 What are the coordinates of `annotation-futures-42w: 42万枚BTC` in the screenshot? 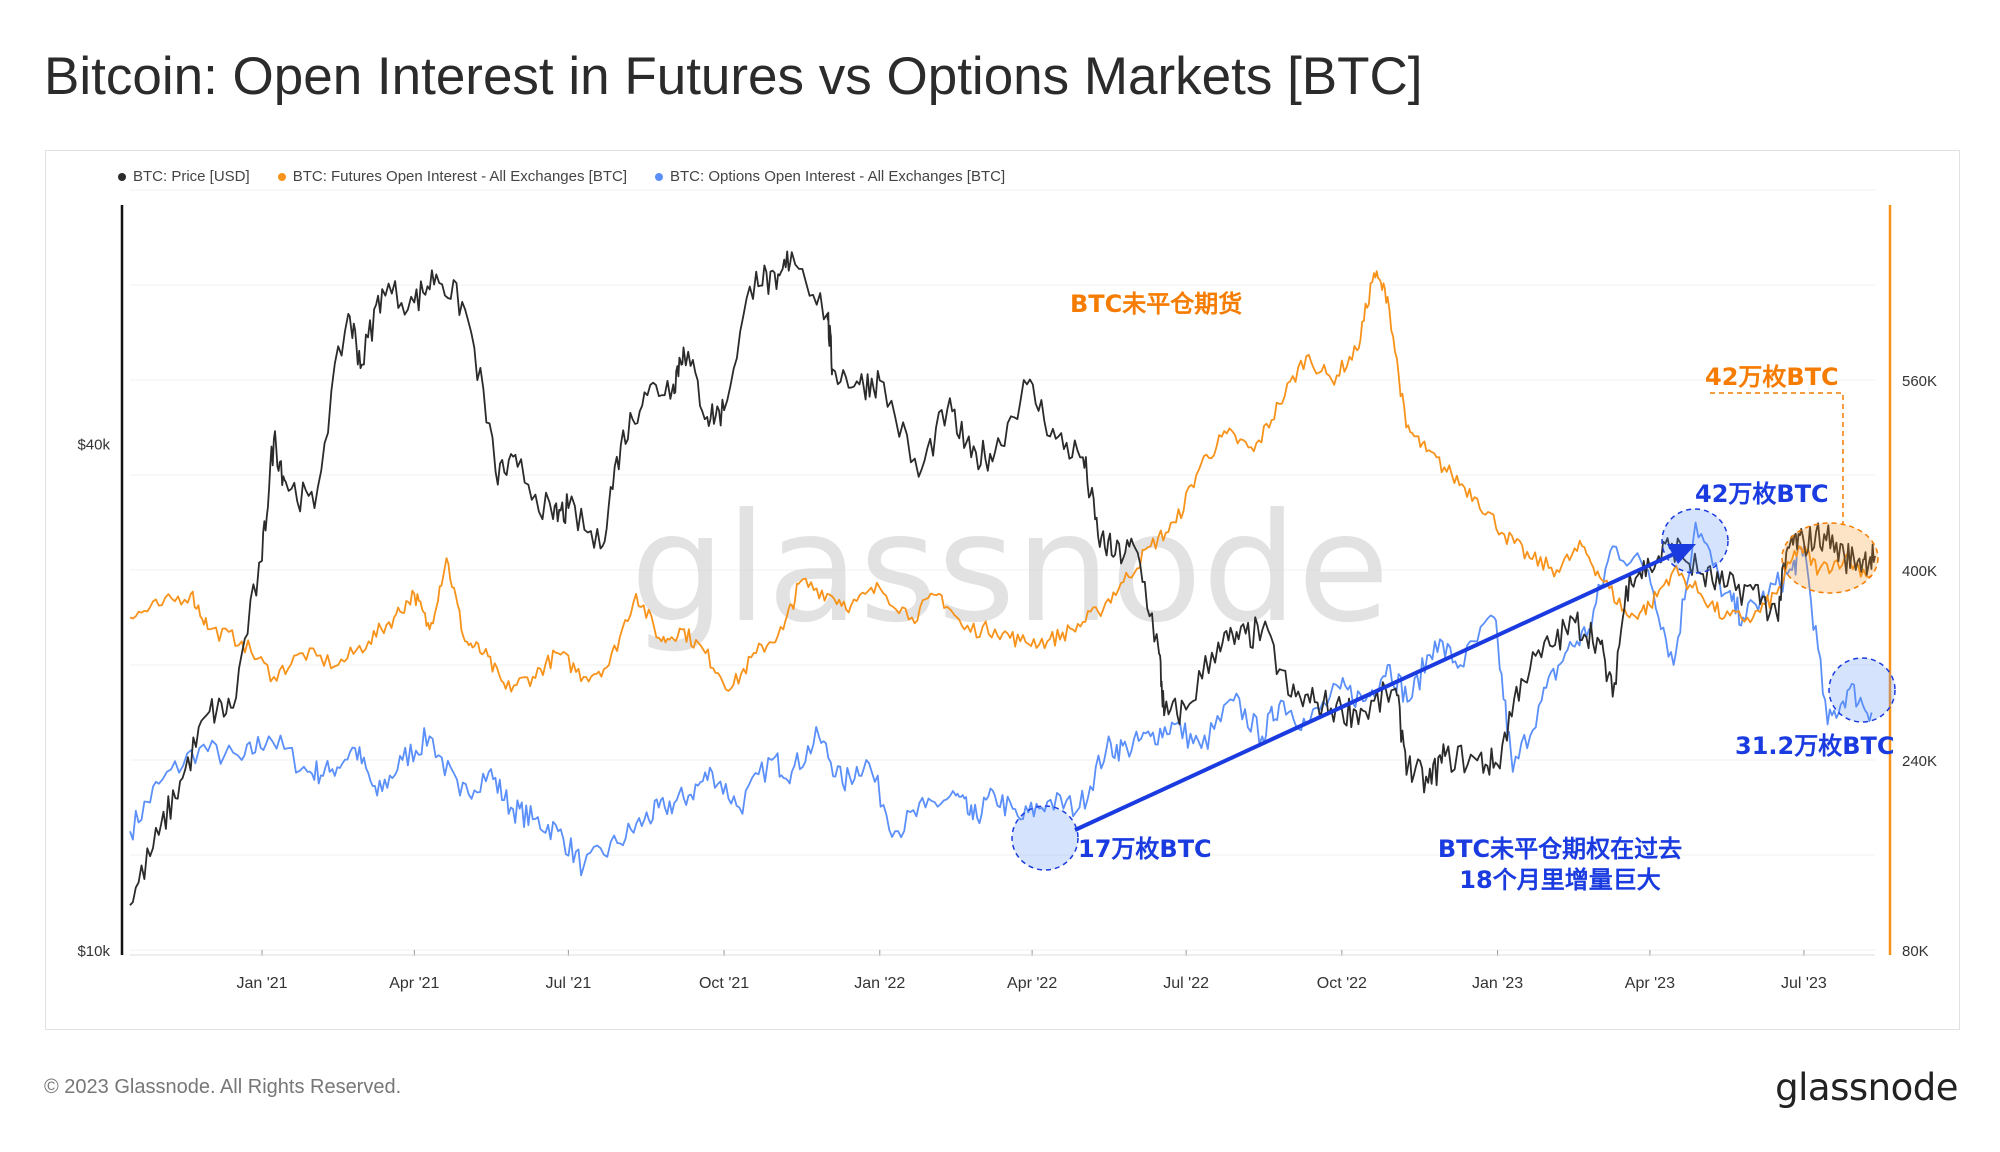 It's located at (1772, 377).